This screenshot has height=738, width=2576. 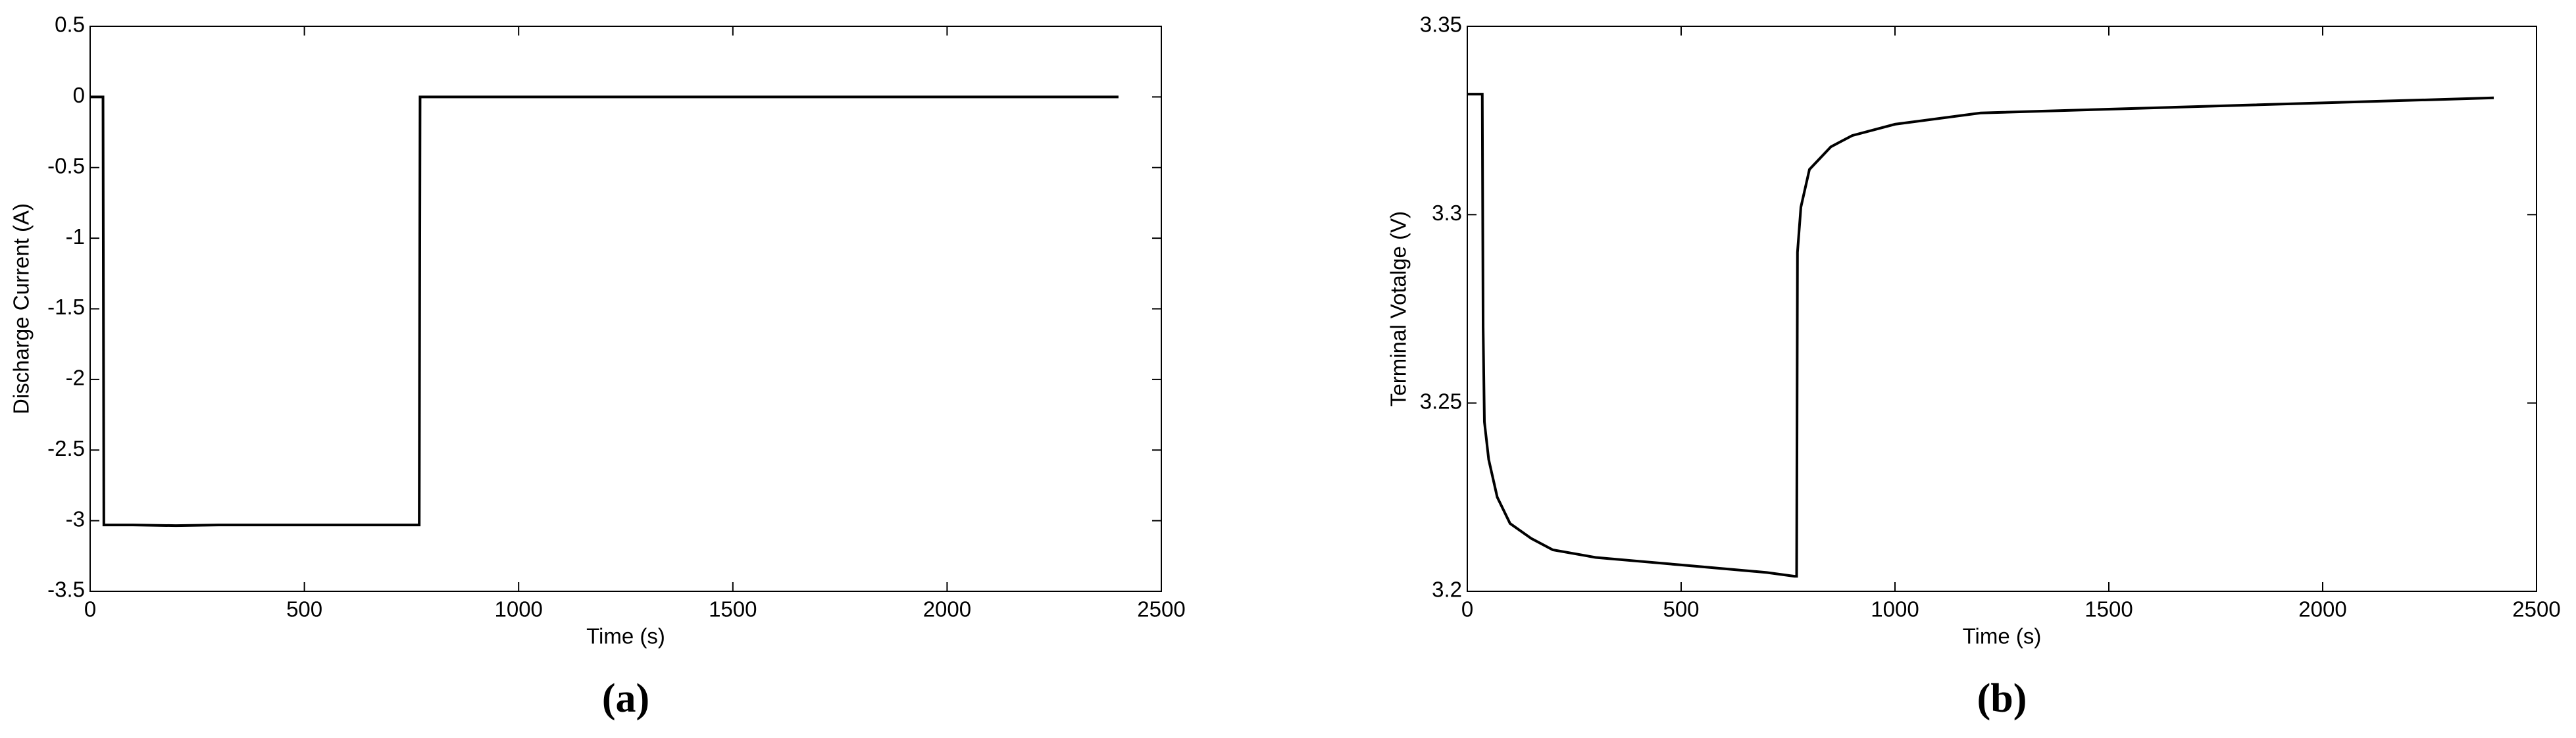 I want to click on panel-caption: (a), so click(x=625, y=698).